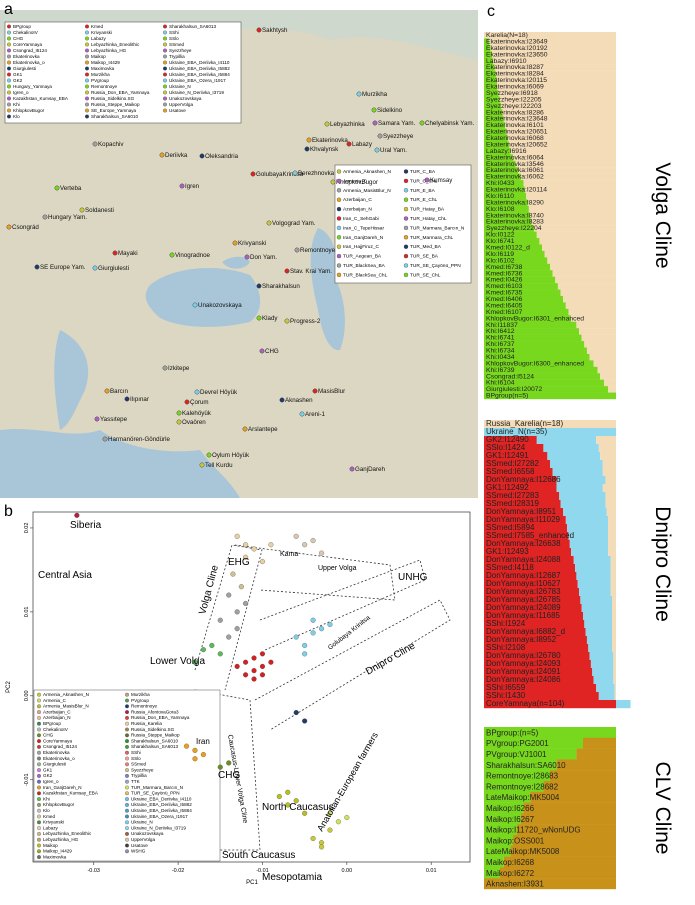 This screenshot has width=695, height=905. Describe the element at coordinates (523, 671) in the screenshot. I see `sample-label: DonYamnaya:I24091` at that location.